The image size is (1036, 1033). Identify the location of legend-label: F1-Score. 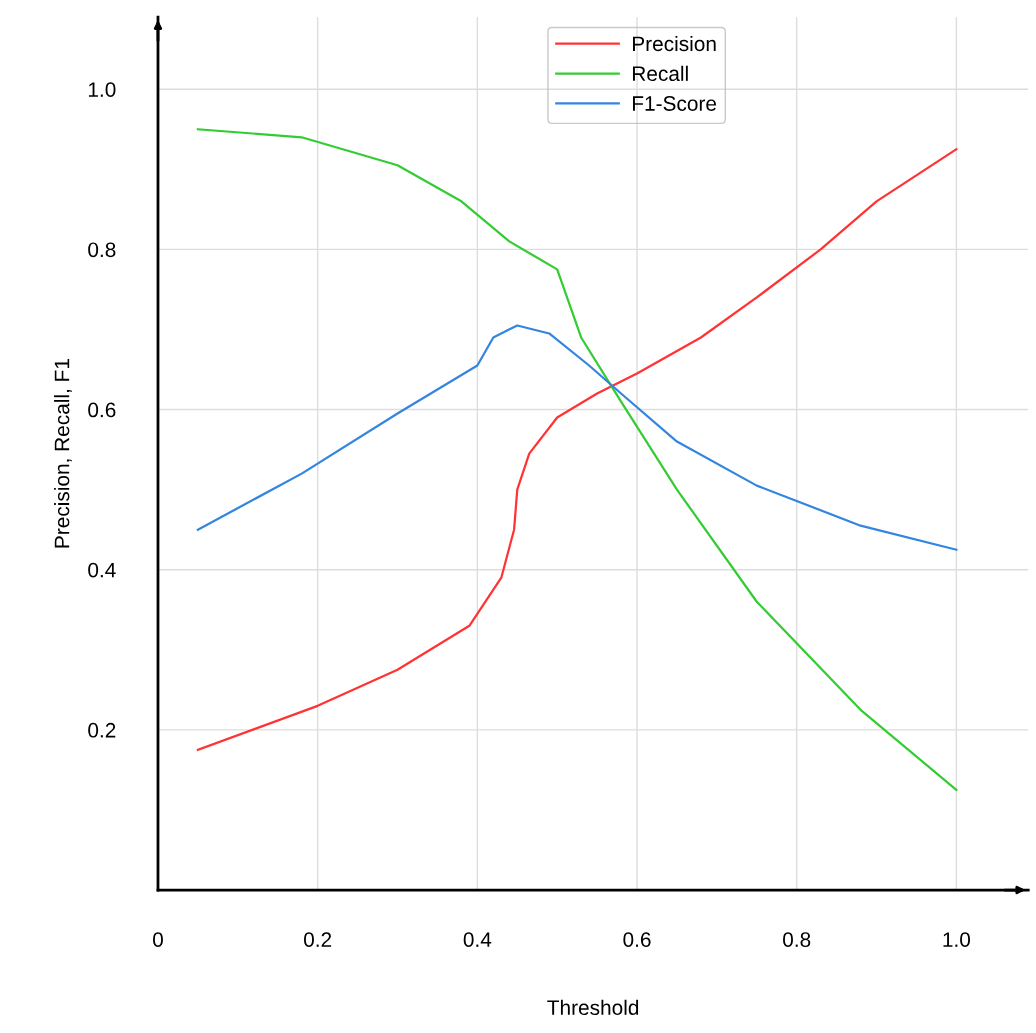
(674, 103).